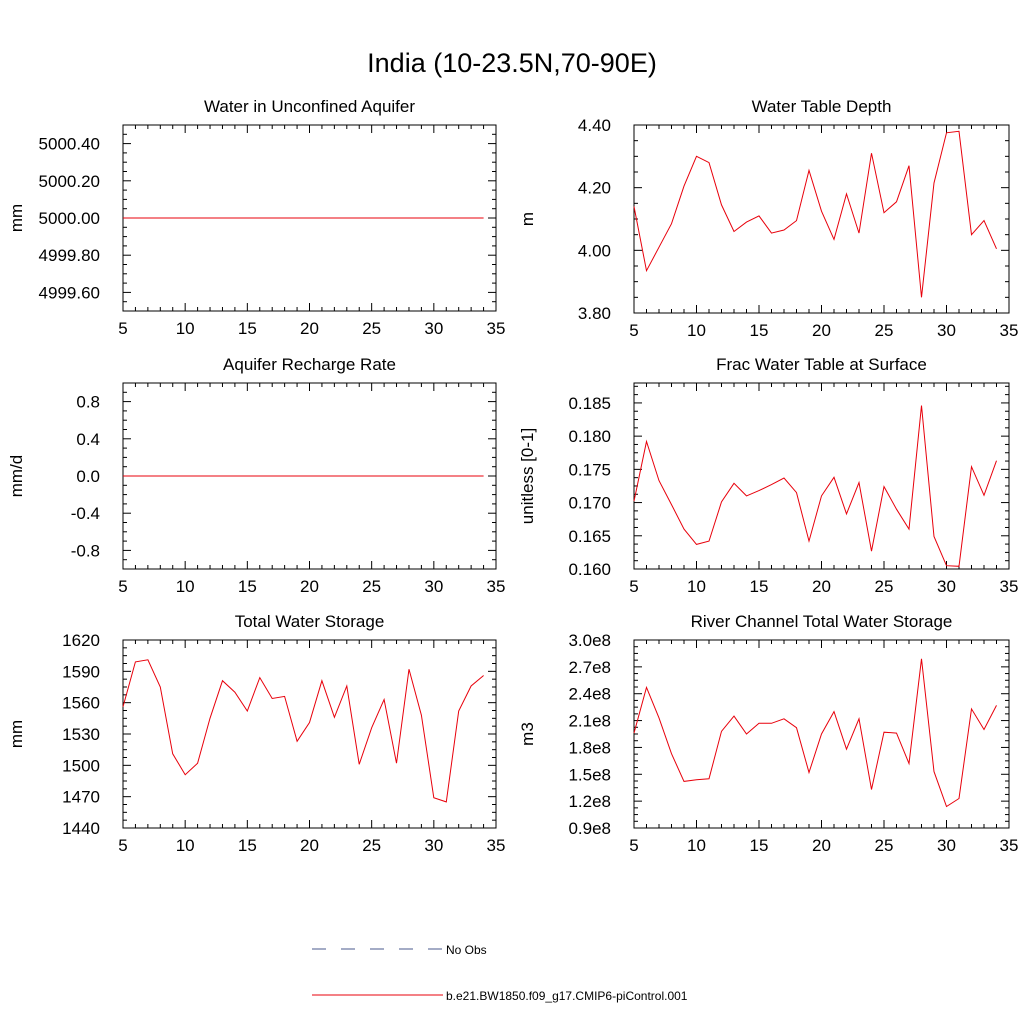 The image size is (1024, 1024). What do you see at coordinates (88, 402) in the screenshot?
I see `y-tick-label: 0.8` at bounding box center [88, 402].